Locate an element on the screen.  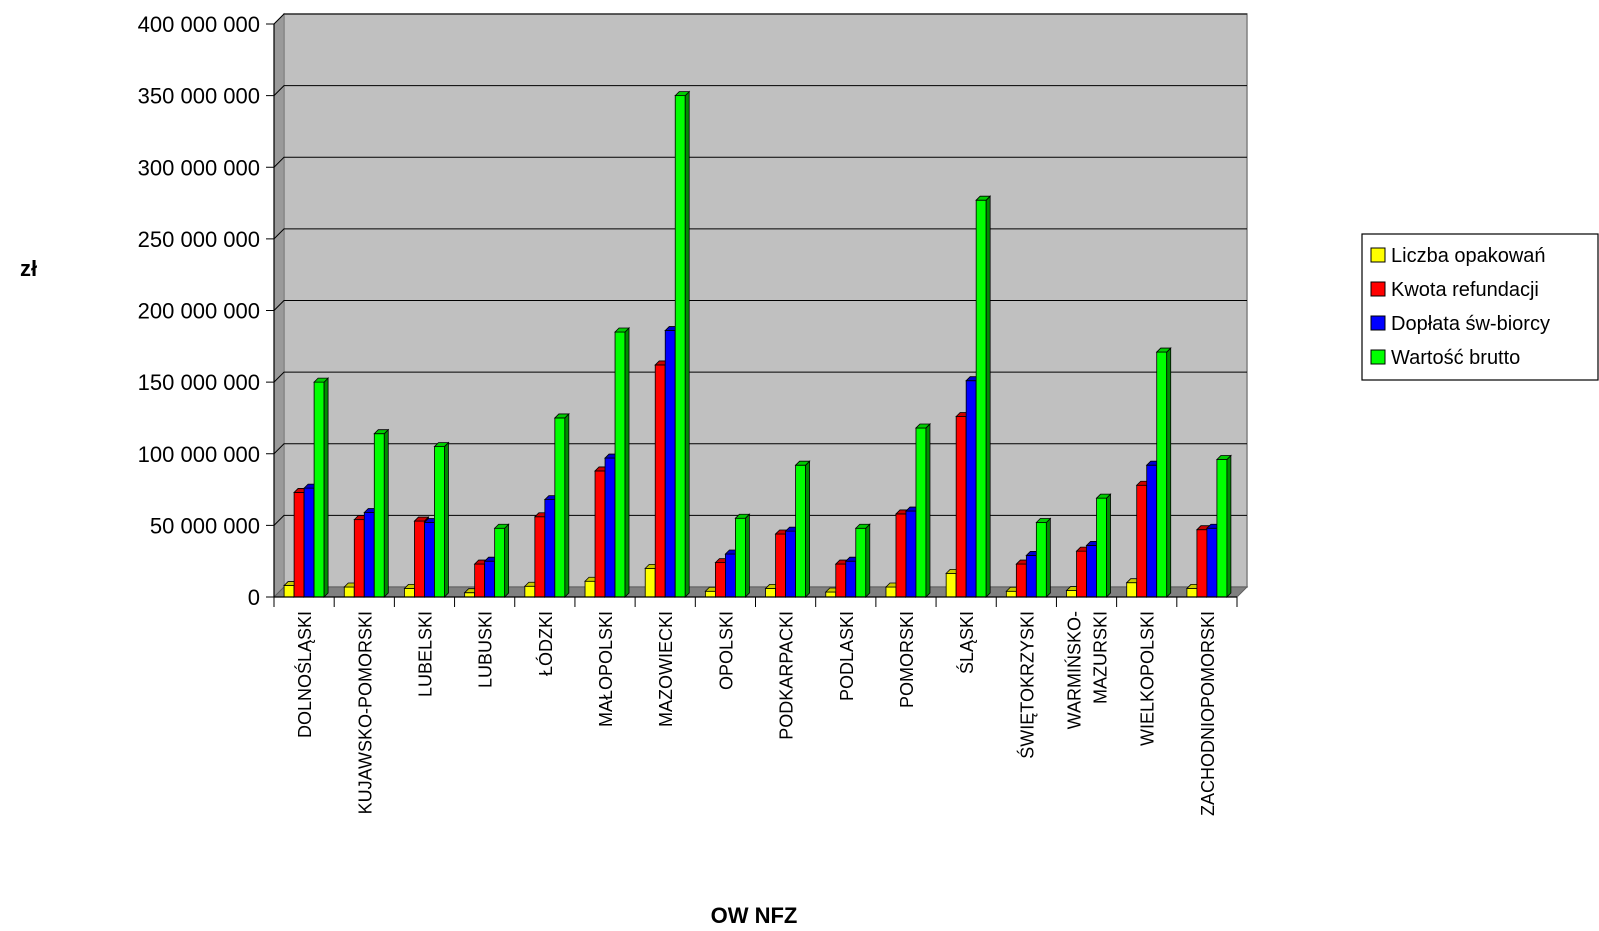
legend-label: Liczba opakowań is located at coordinates (1468, 256).